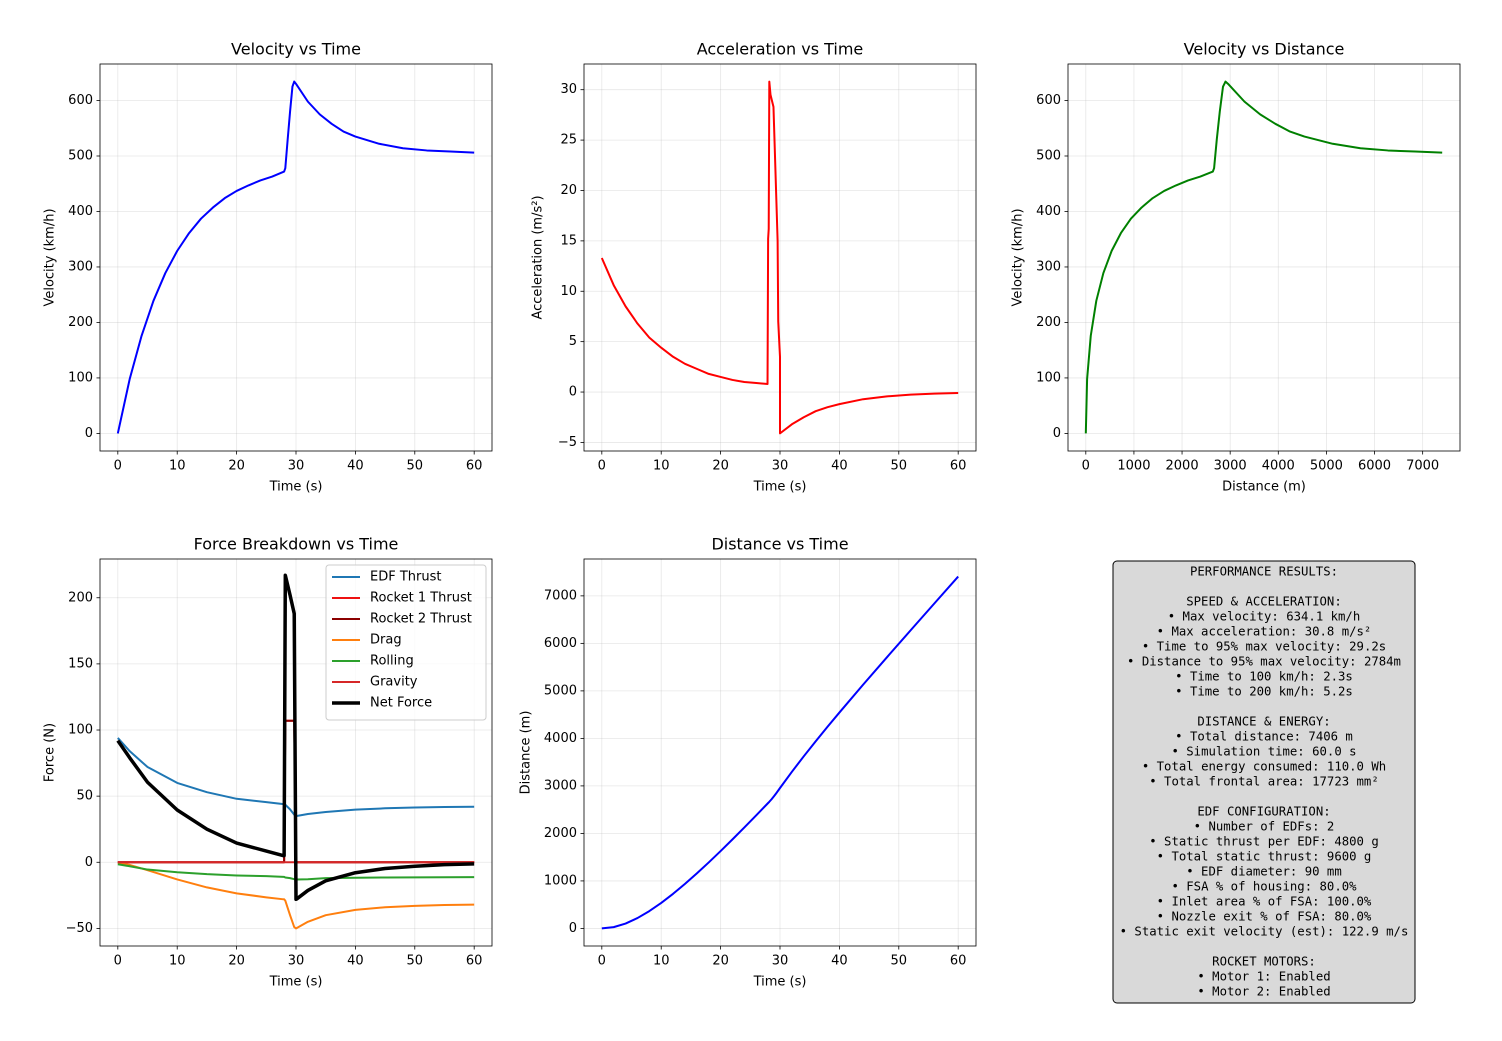 The width and height of the screenshot is (1502, 1041). Describe the element at coordinates (560, 643) in the screenshot. I see `y-tick-label: 6000` at that location.